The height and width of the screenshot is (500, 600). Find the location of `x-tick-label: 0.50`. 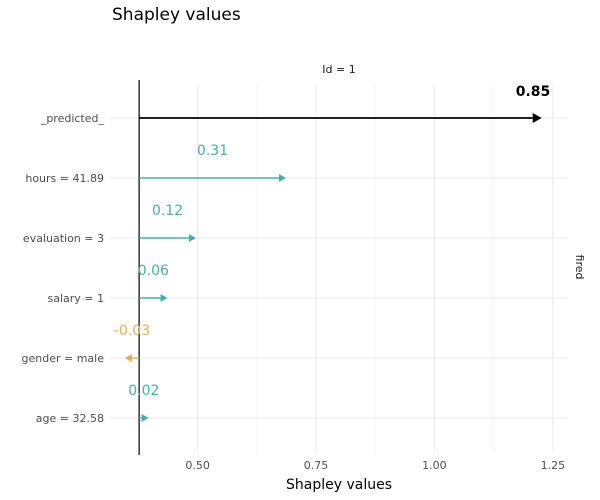

x-tick-label: 0.50 is located at coordinates (197, 465).